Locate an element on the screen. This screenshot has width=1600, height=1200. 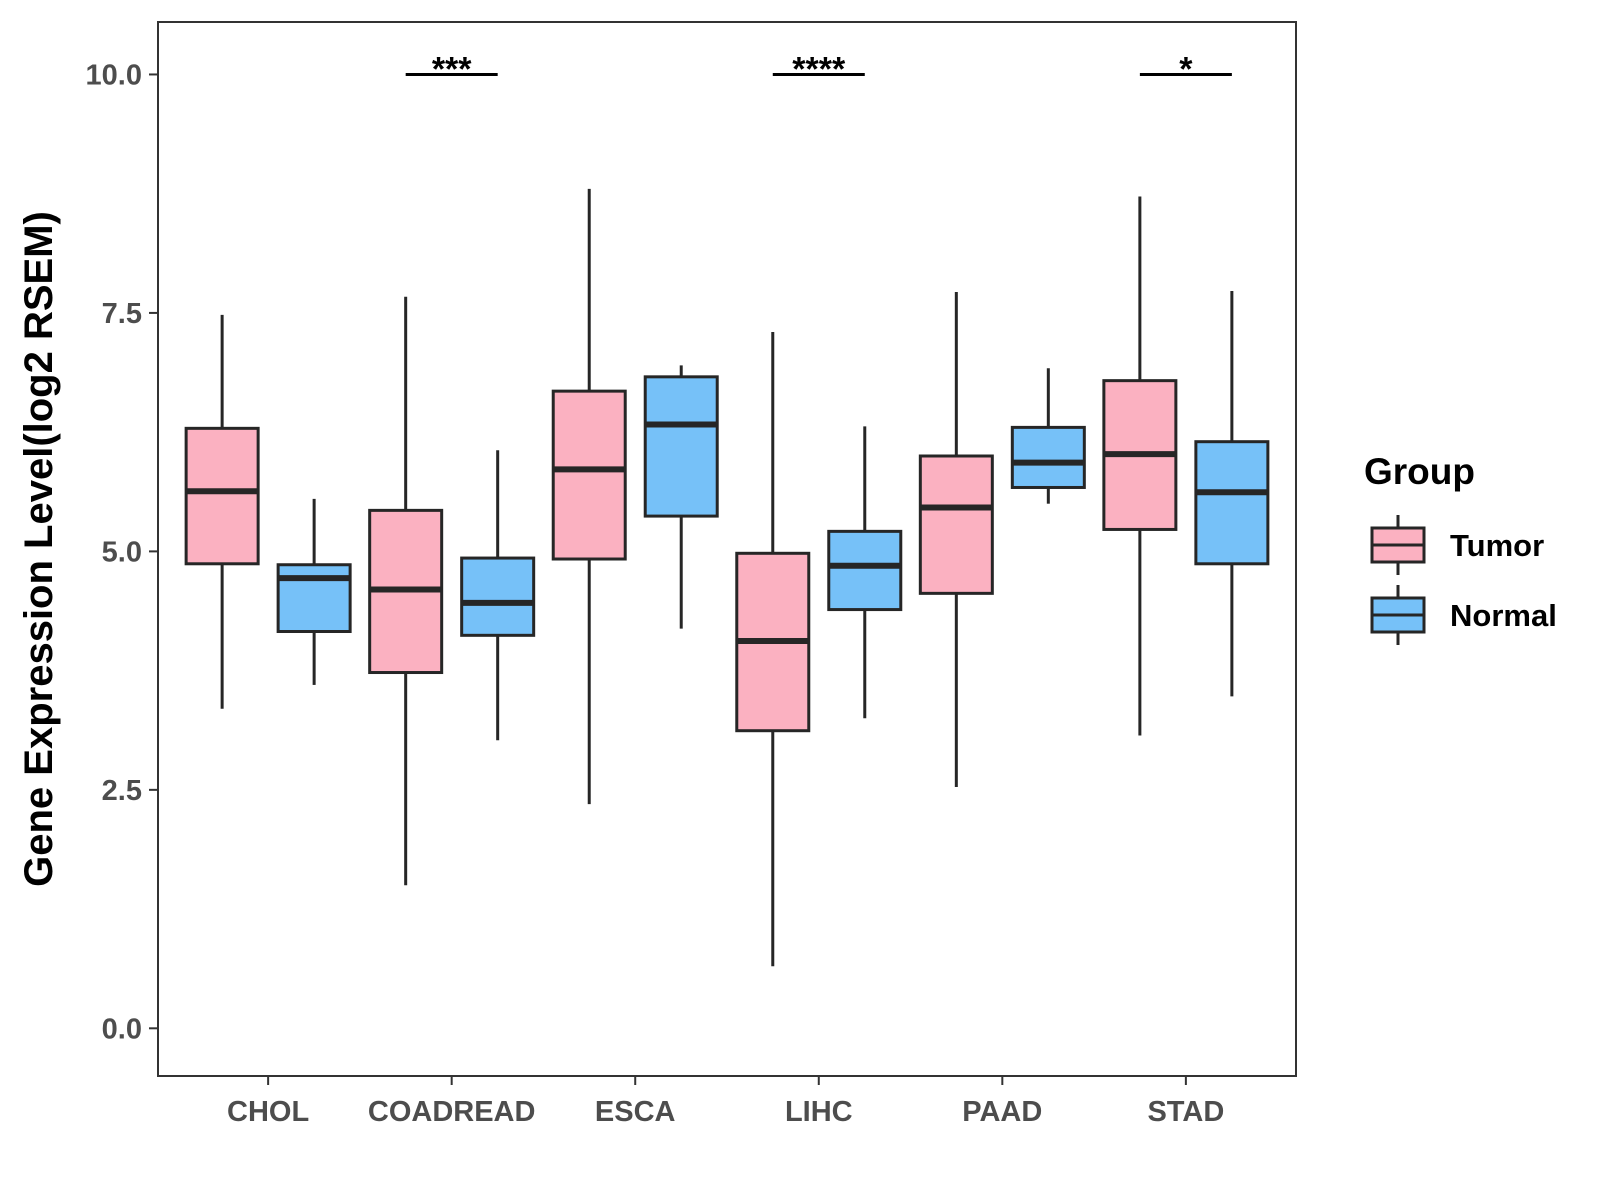
legend-entry-tumor: Tumor is located at coordinates (1457, 545).